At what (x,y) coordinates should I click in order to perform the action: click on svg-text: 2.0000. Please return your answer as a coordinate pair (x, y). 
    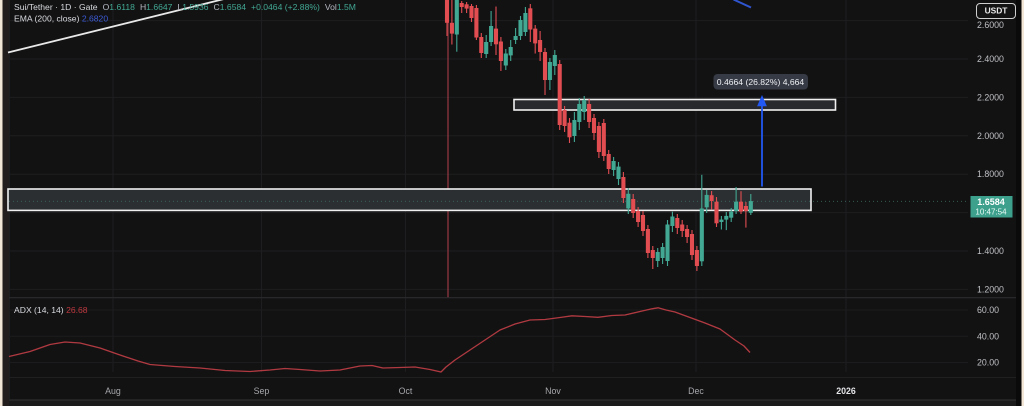
    Looking at the image, I should click on (990, 136).